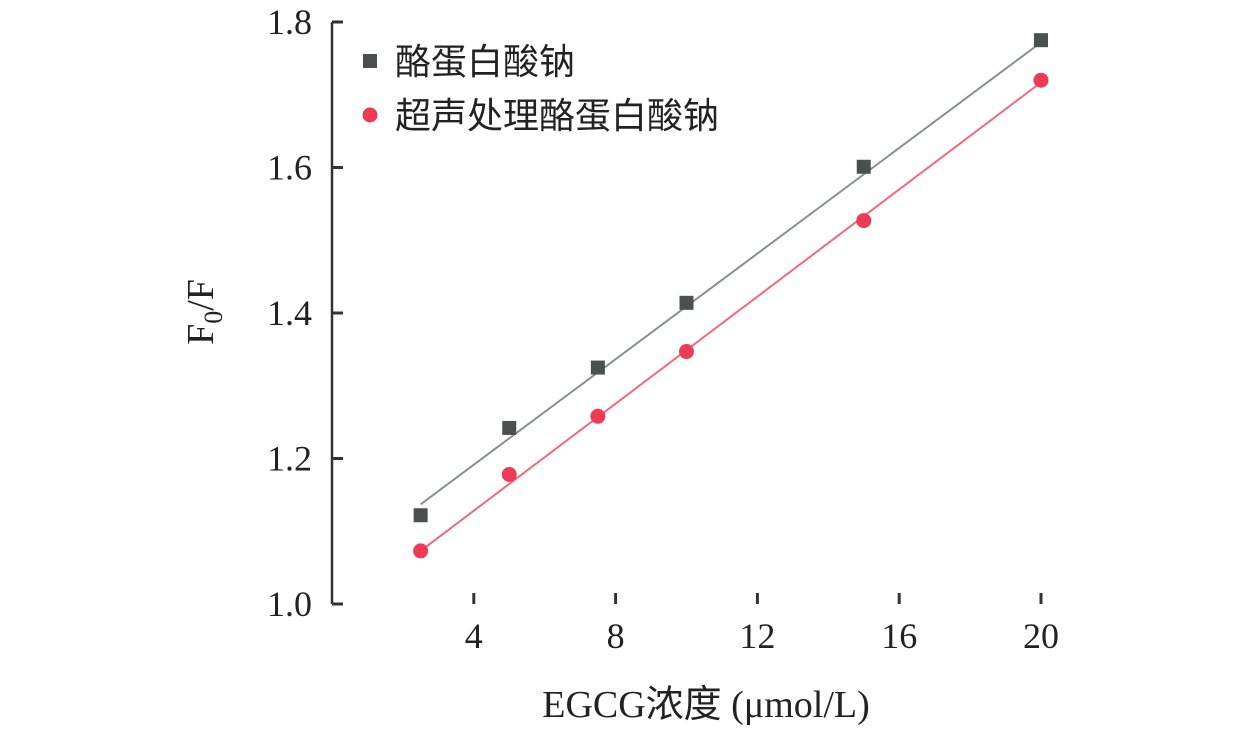 This screenshot has width=1260, height=730. Describe the element at coordinates (289, 313) in the screenshot. I see `y-tick-label: 1.4` at that location.